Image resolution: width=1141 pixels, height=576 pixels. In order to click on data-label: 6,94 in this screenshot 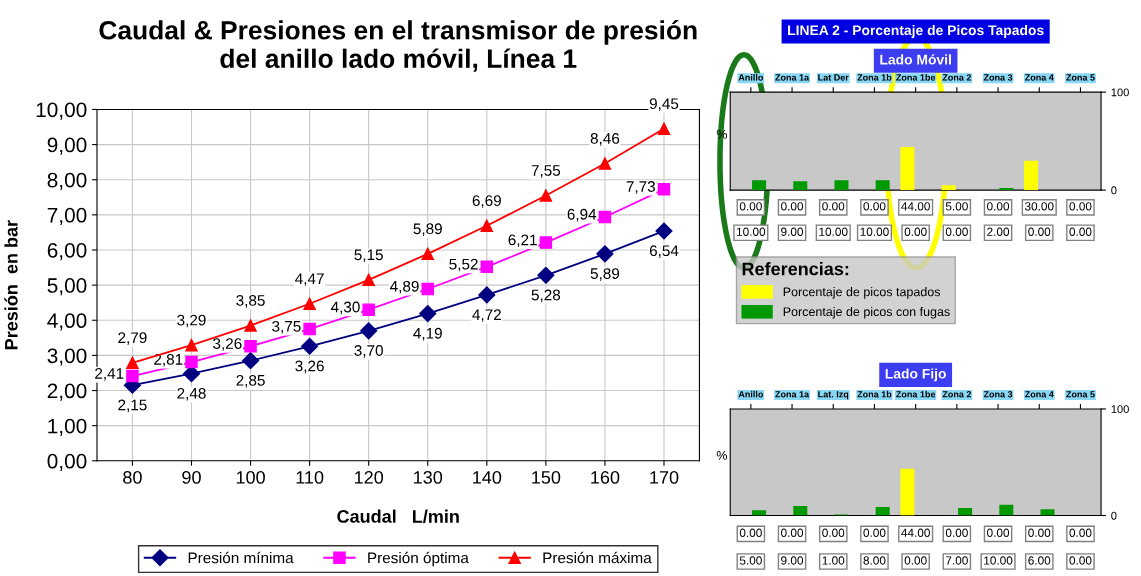, I will do `click(582, 215)`.